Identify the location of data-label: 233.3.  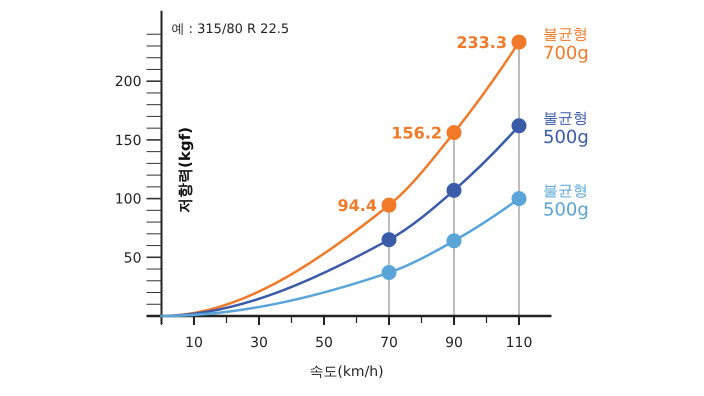
(481, 42).